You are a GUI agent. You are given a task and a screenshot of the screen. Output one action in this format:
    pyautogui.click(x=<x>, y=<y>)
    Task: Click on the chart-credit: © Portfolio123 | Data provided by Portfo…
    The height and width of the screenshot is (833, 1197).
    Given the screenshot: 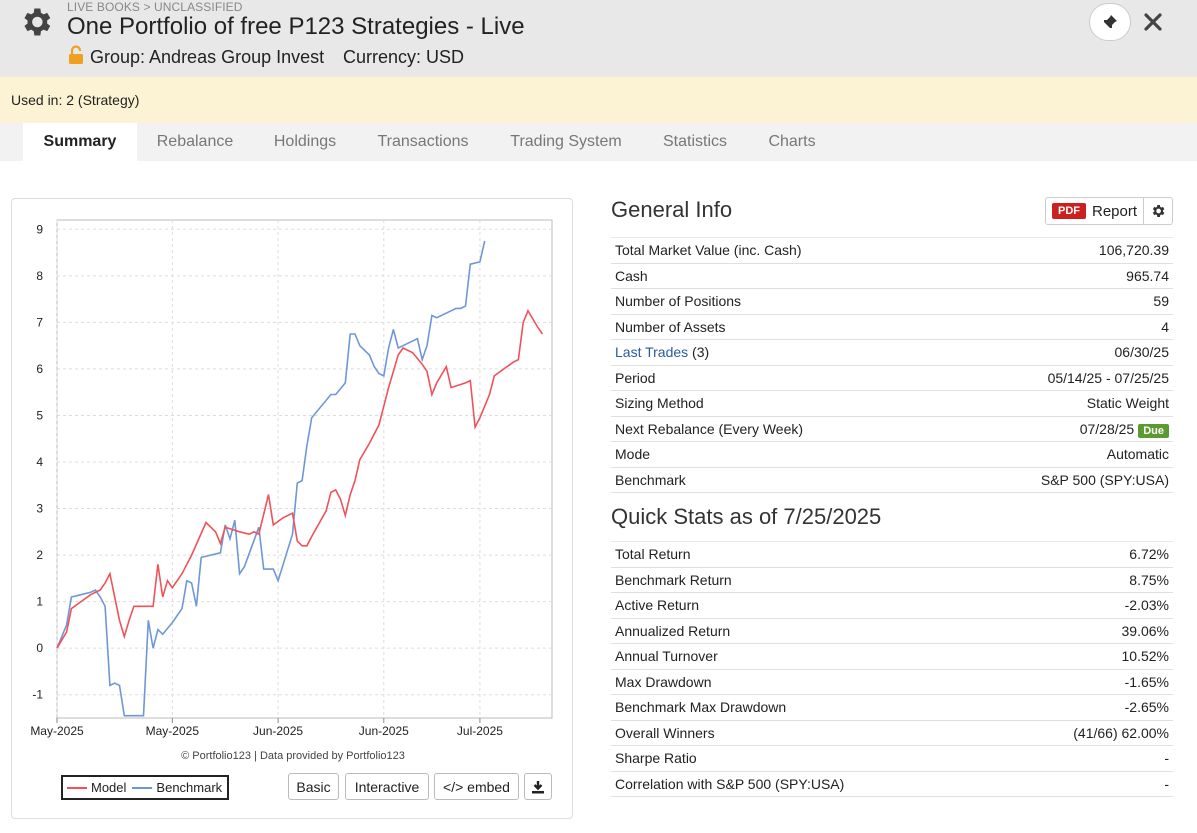 What is the action you would take?
    pyautogui.click(x=293, y=756)
    